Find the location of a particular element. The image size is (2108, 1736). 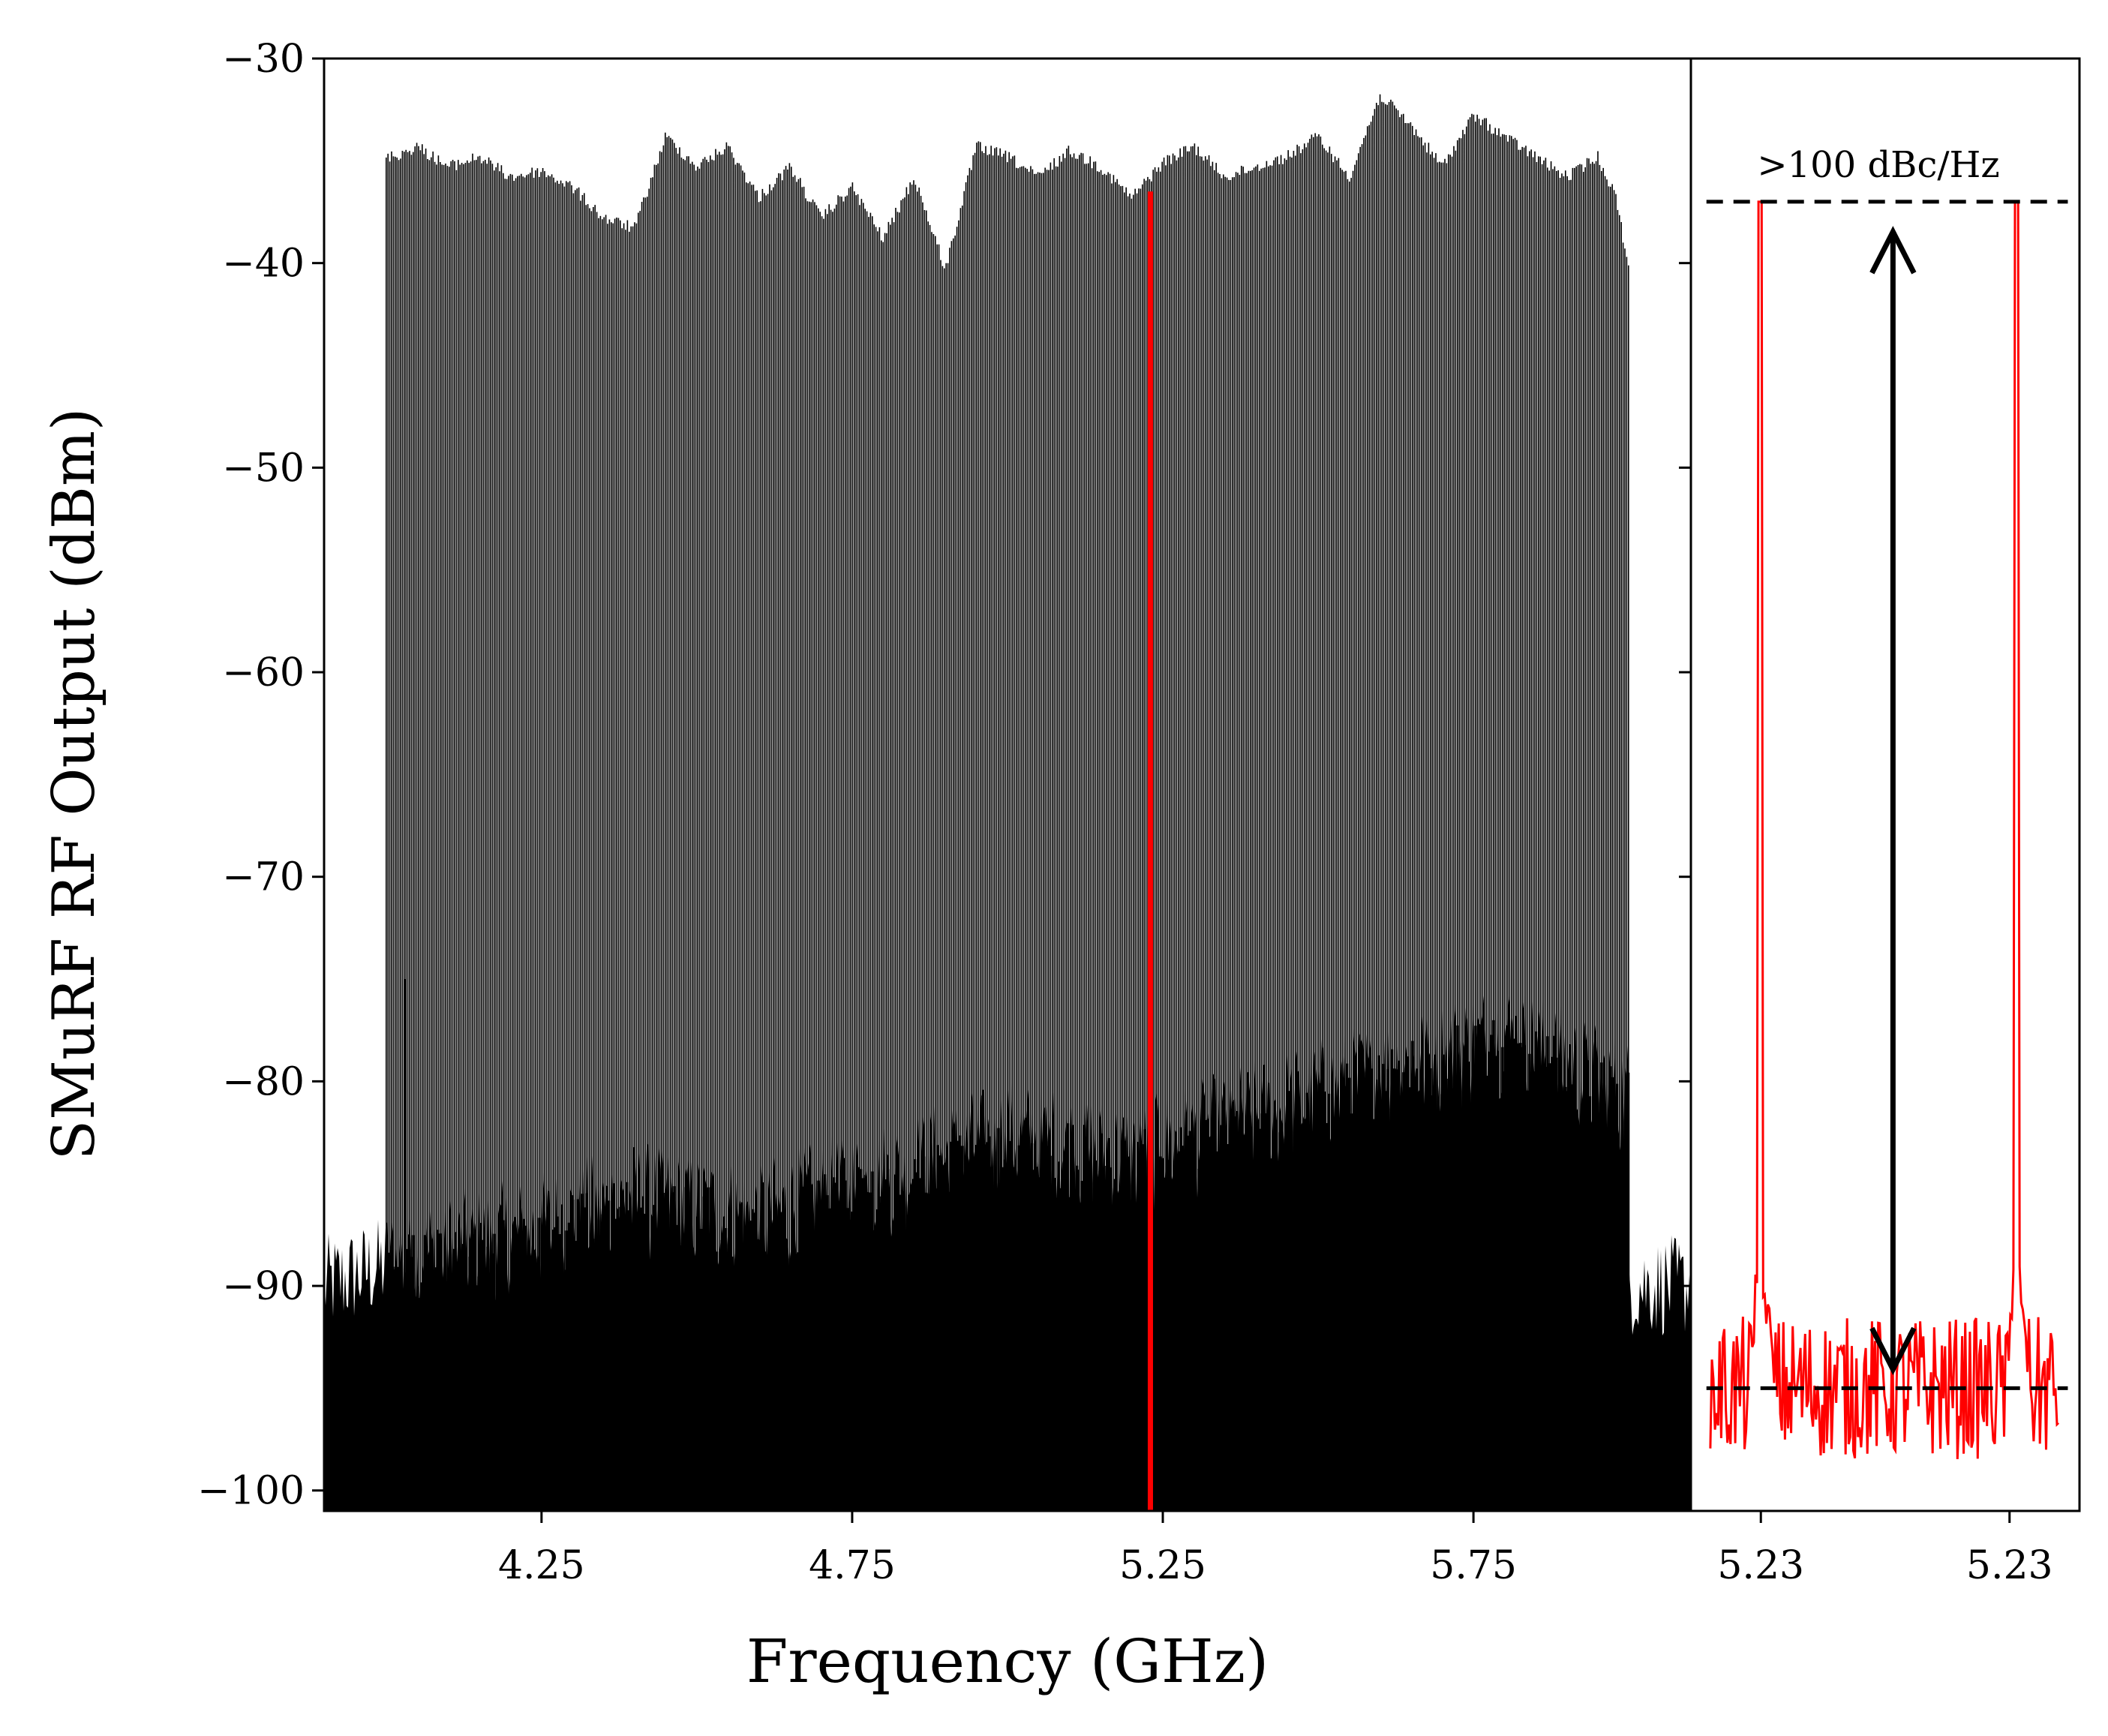

inset-x-ticks: 5.23 5.23 is located at coordinates (1885, 1550).